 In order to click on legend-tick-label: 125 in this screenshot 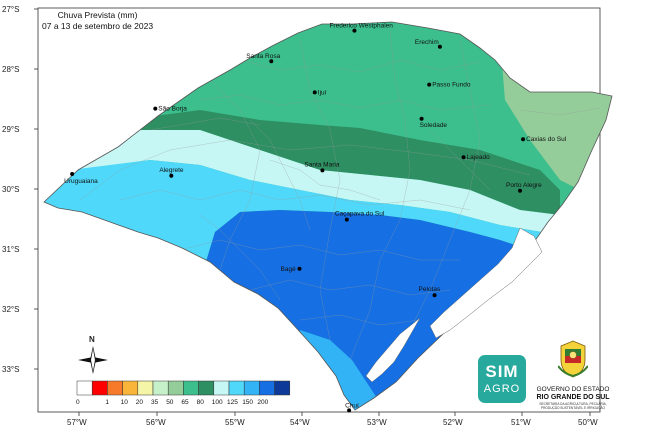, I will do `click(232, 402)`.